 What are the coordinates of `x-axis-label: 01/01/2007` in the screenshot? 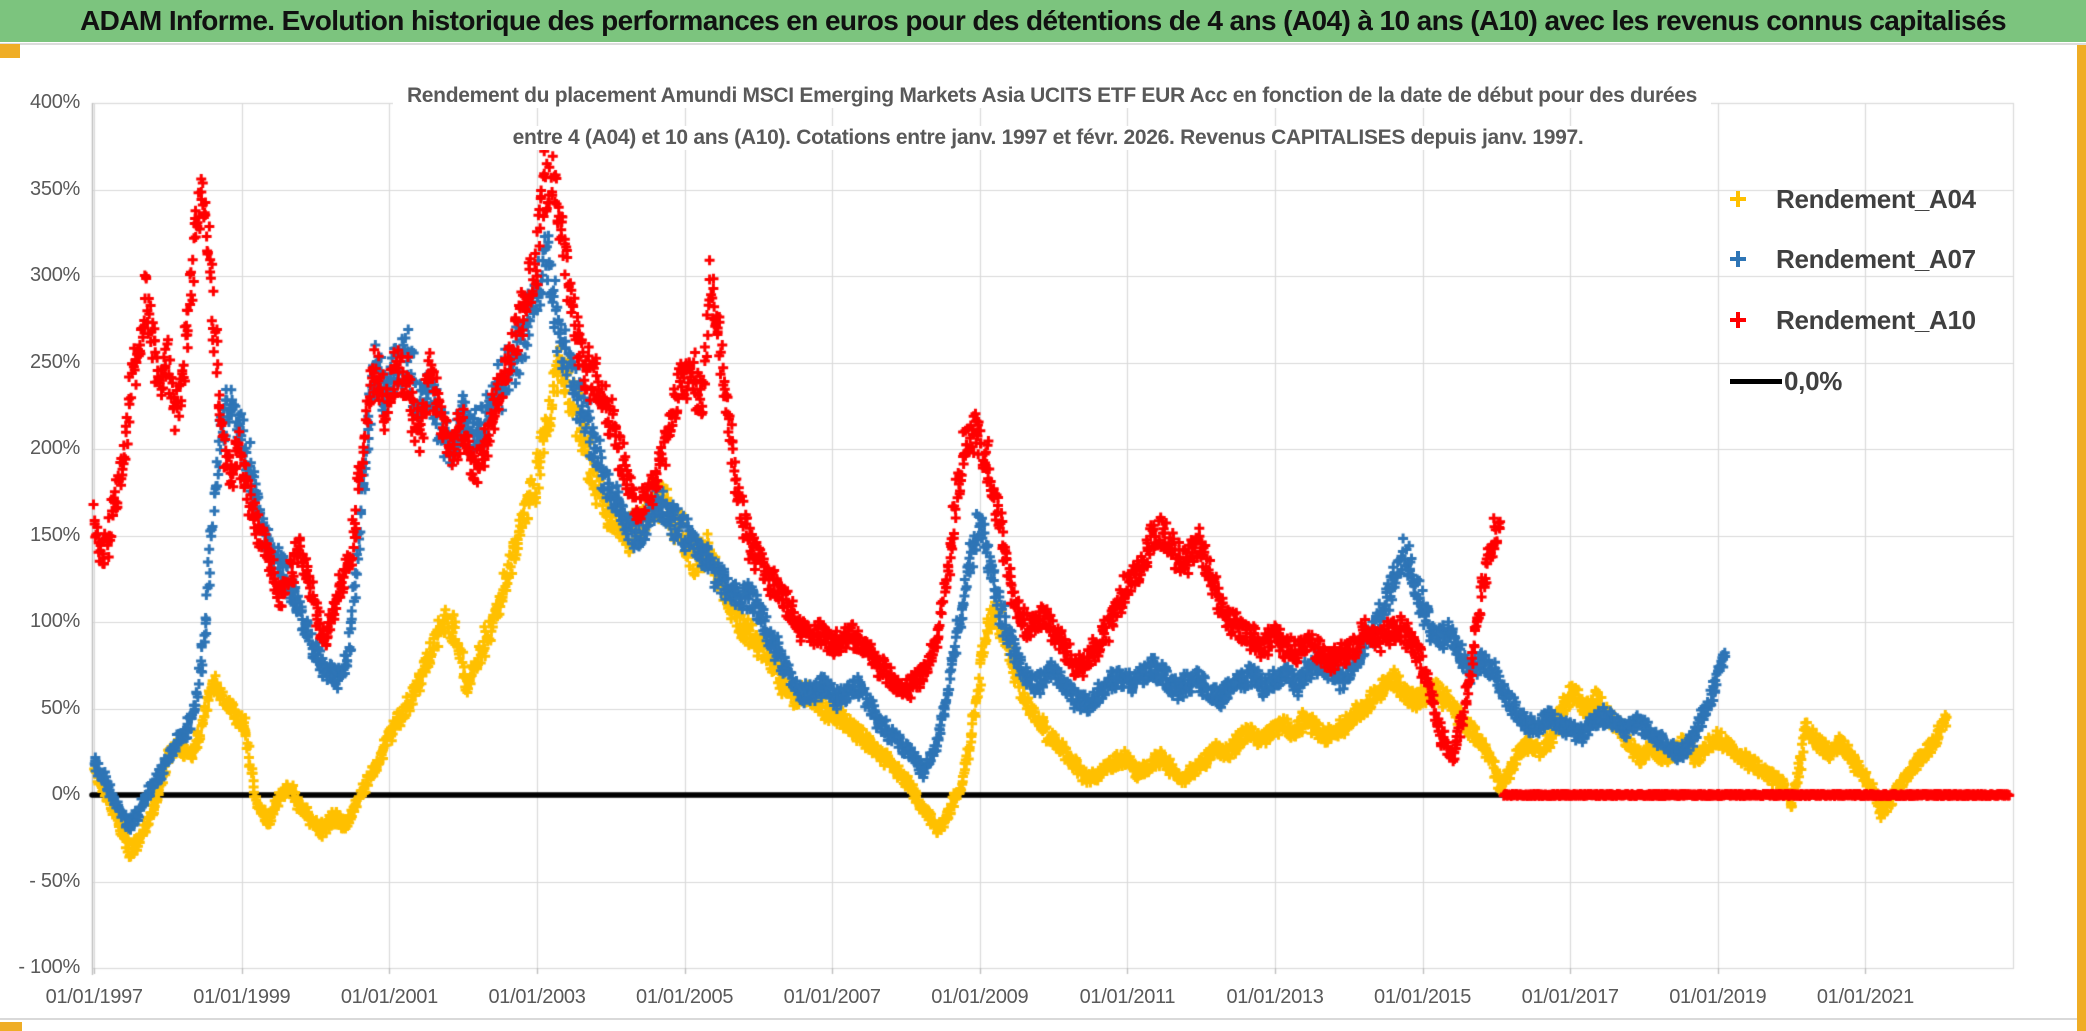 It's located at (832, 997).